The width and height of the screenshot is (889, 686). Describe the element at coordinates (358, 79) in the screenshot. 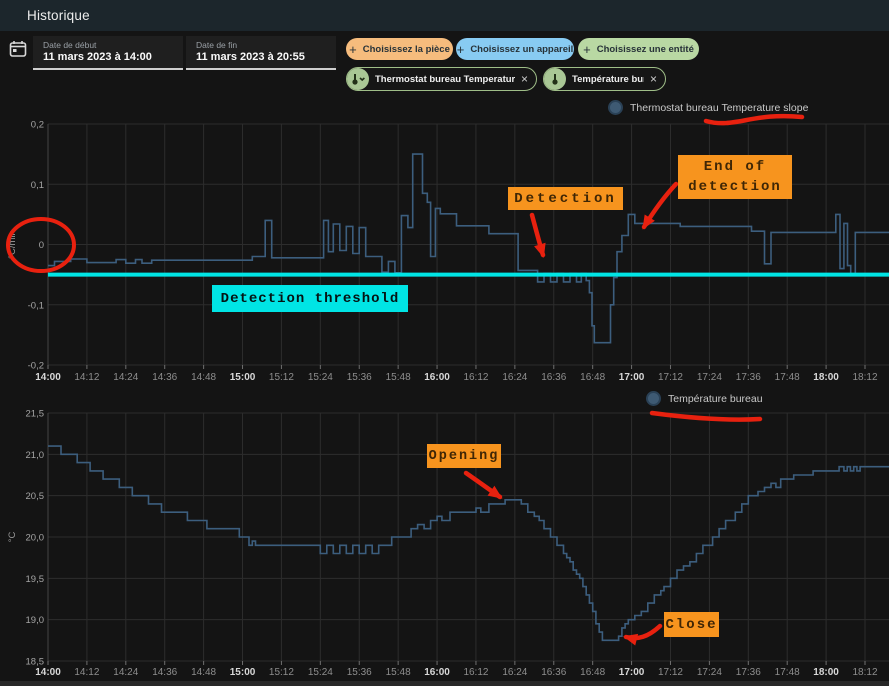

I see `thermometer-chevron-icon` at that location.